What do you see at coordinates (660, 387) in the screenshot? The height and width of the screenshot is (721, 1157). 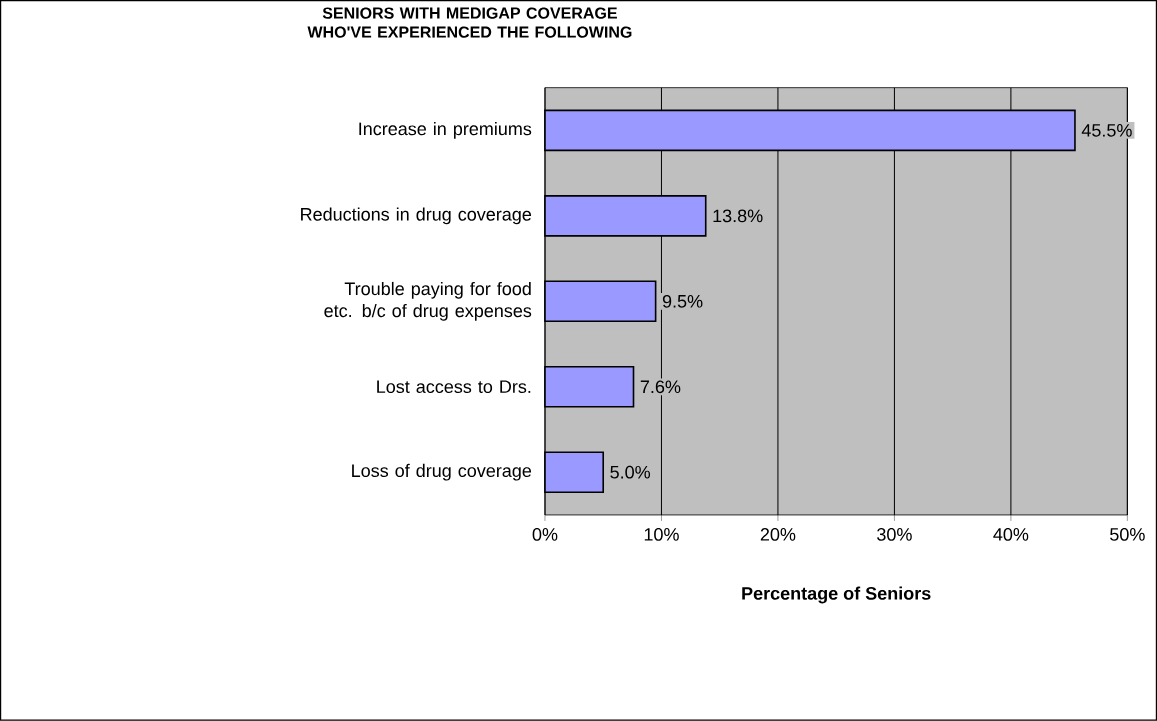 I see `data-label: 7.6%` at bounding box center [660, 387].